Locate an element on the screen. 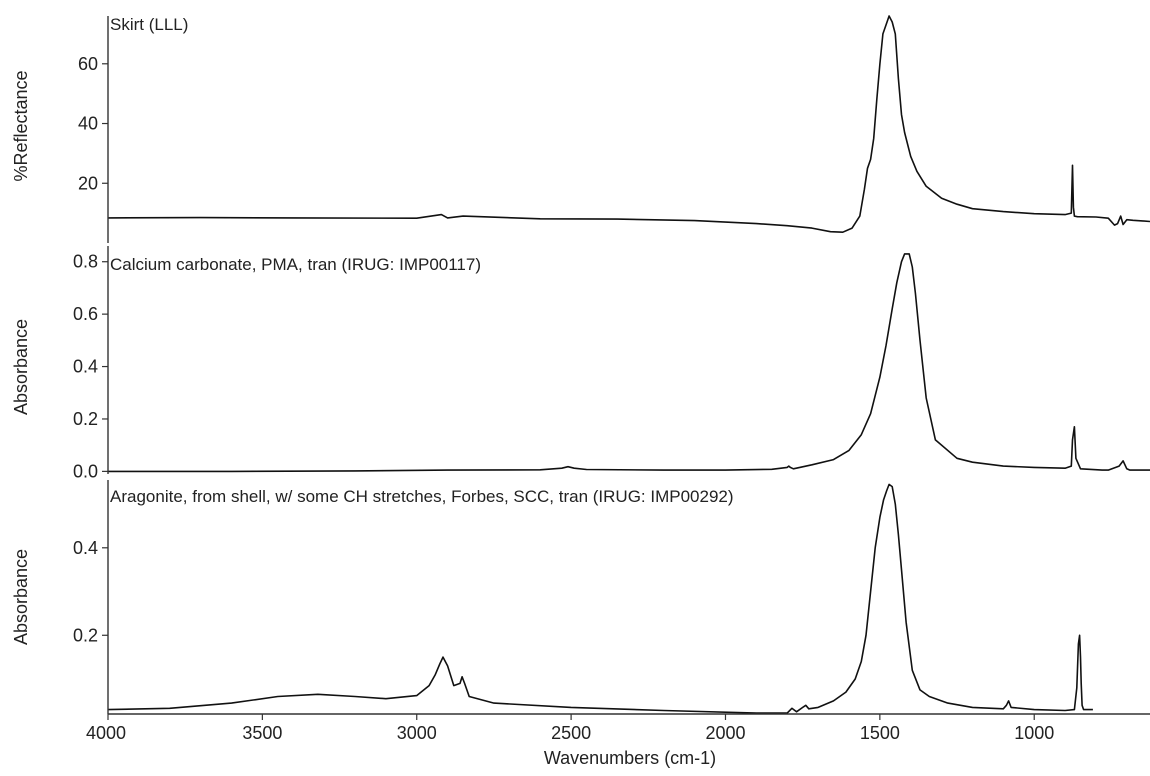  x-tick-label: 2500 is located at coordinates (571, 733).